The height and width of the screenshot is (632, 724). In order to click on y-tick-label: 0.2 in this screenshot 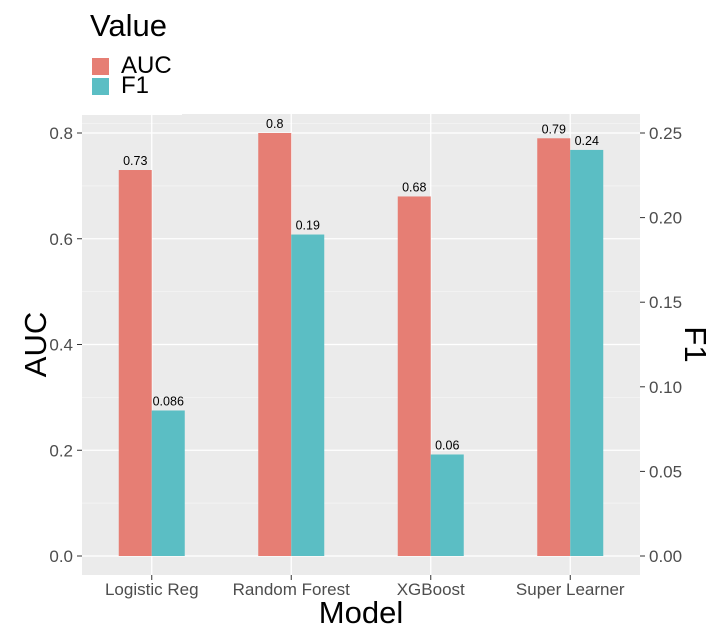, I will do `click(61, 450)`.